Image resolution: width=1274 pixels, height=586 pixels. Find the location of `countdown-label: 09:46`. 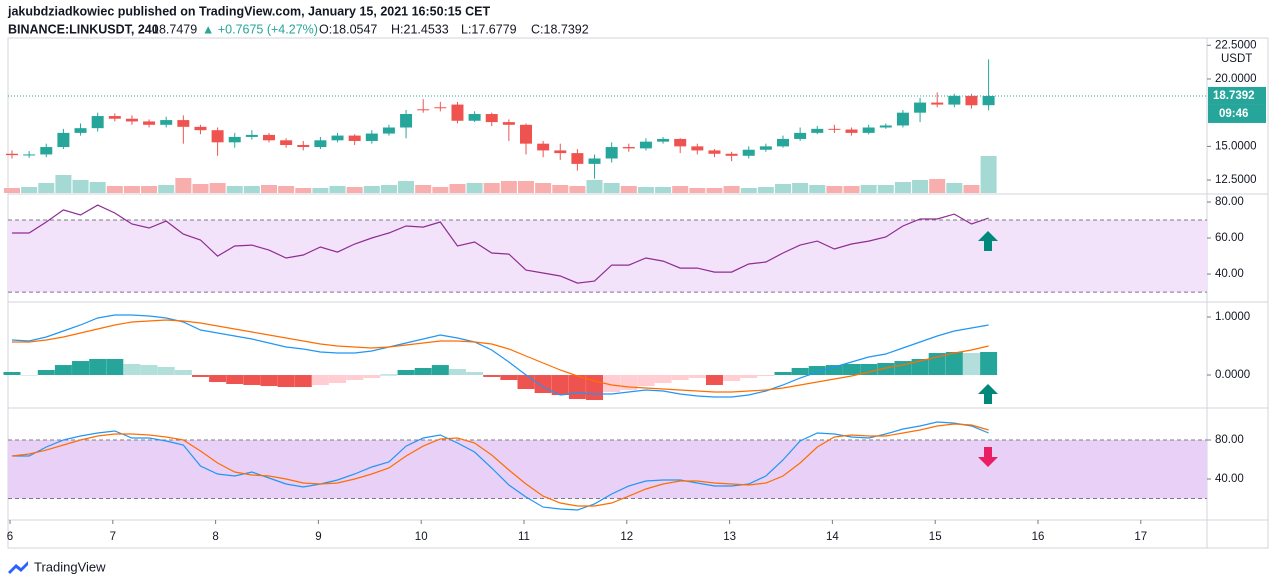

countdown-label: 09:46 is located at coordinates (1233, 114).